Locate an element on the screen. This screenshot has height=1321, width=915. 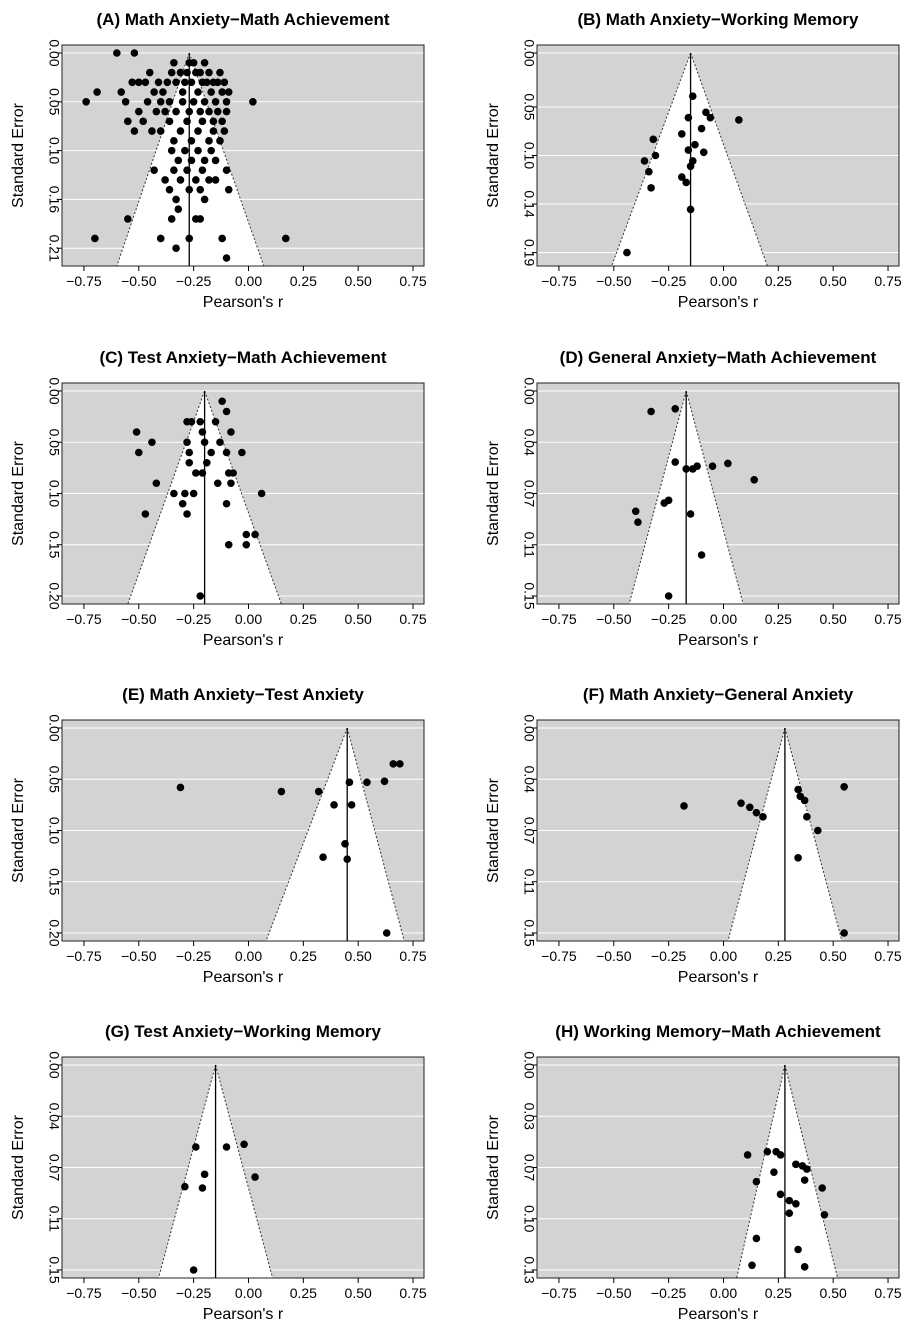
panel-title: (C) Test Anxiety−Math Achievement is located at coordinates (242, 357).